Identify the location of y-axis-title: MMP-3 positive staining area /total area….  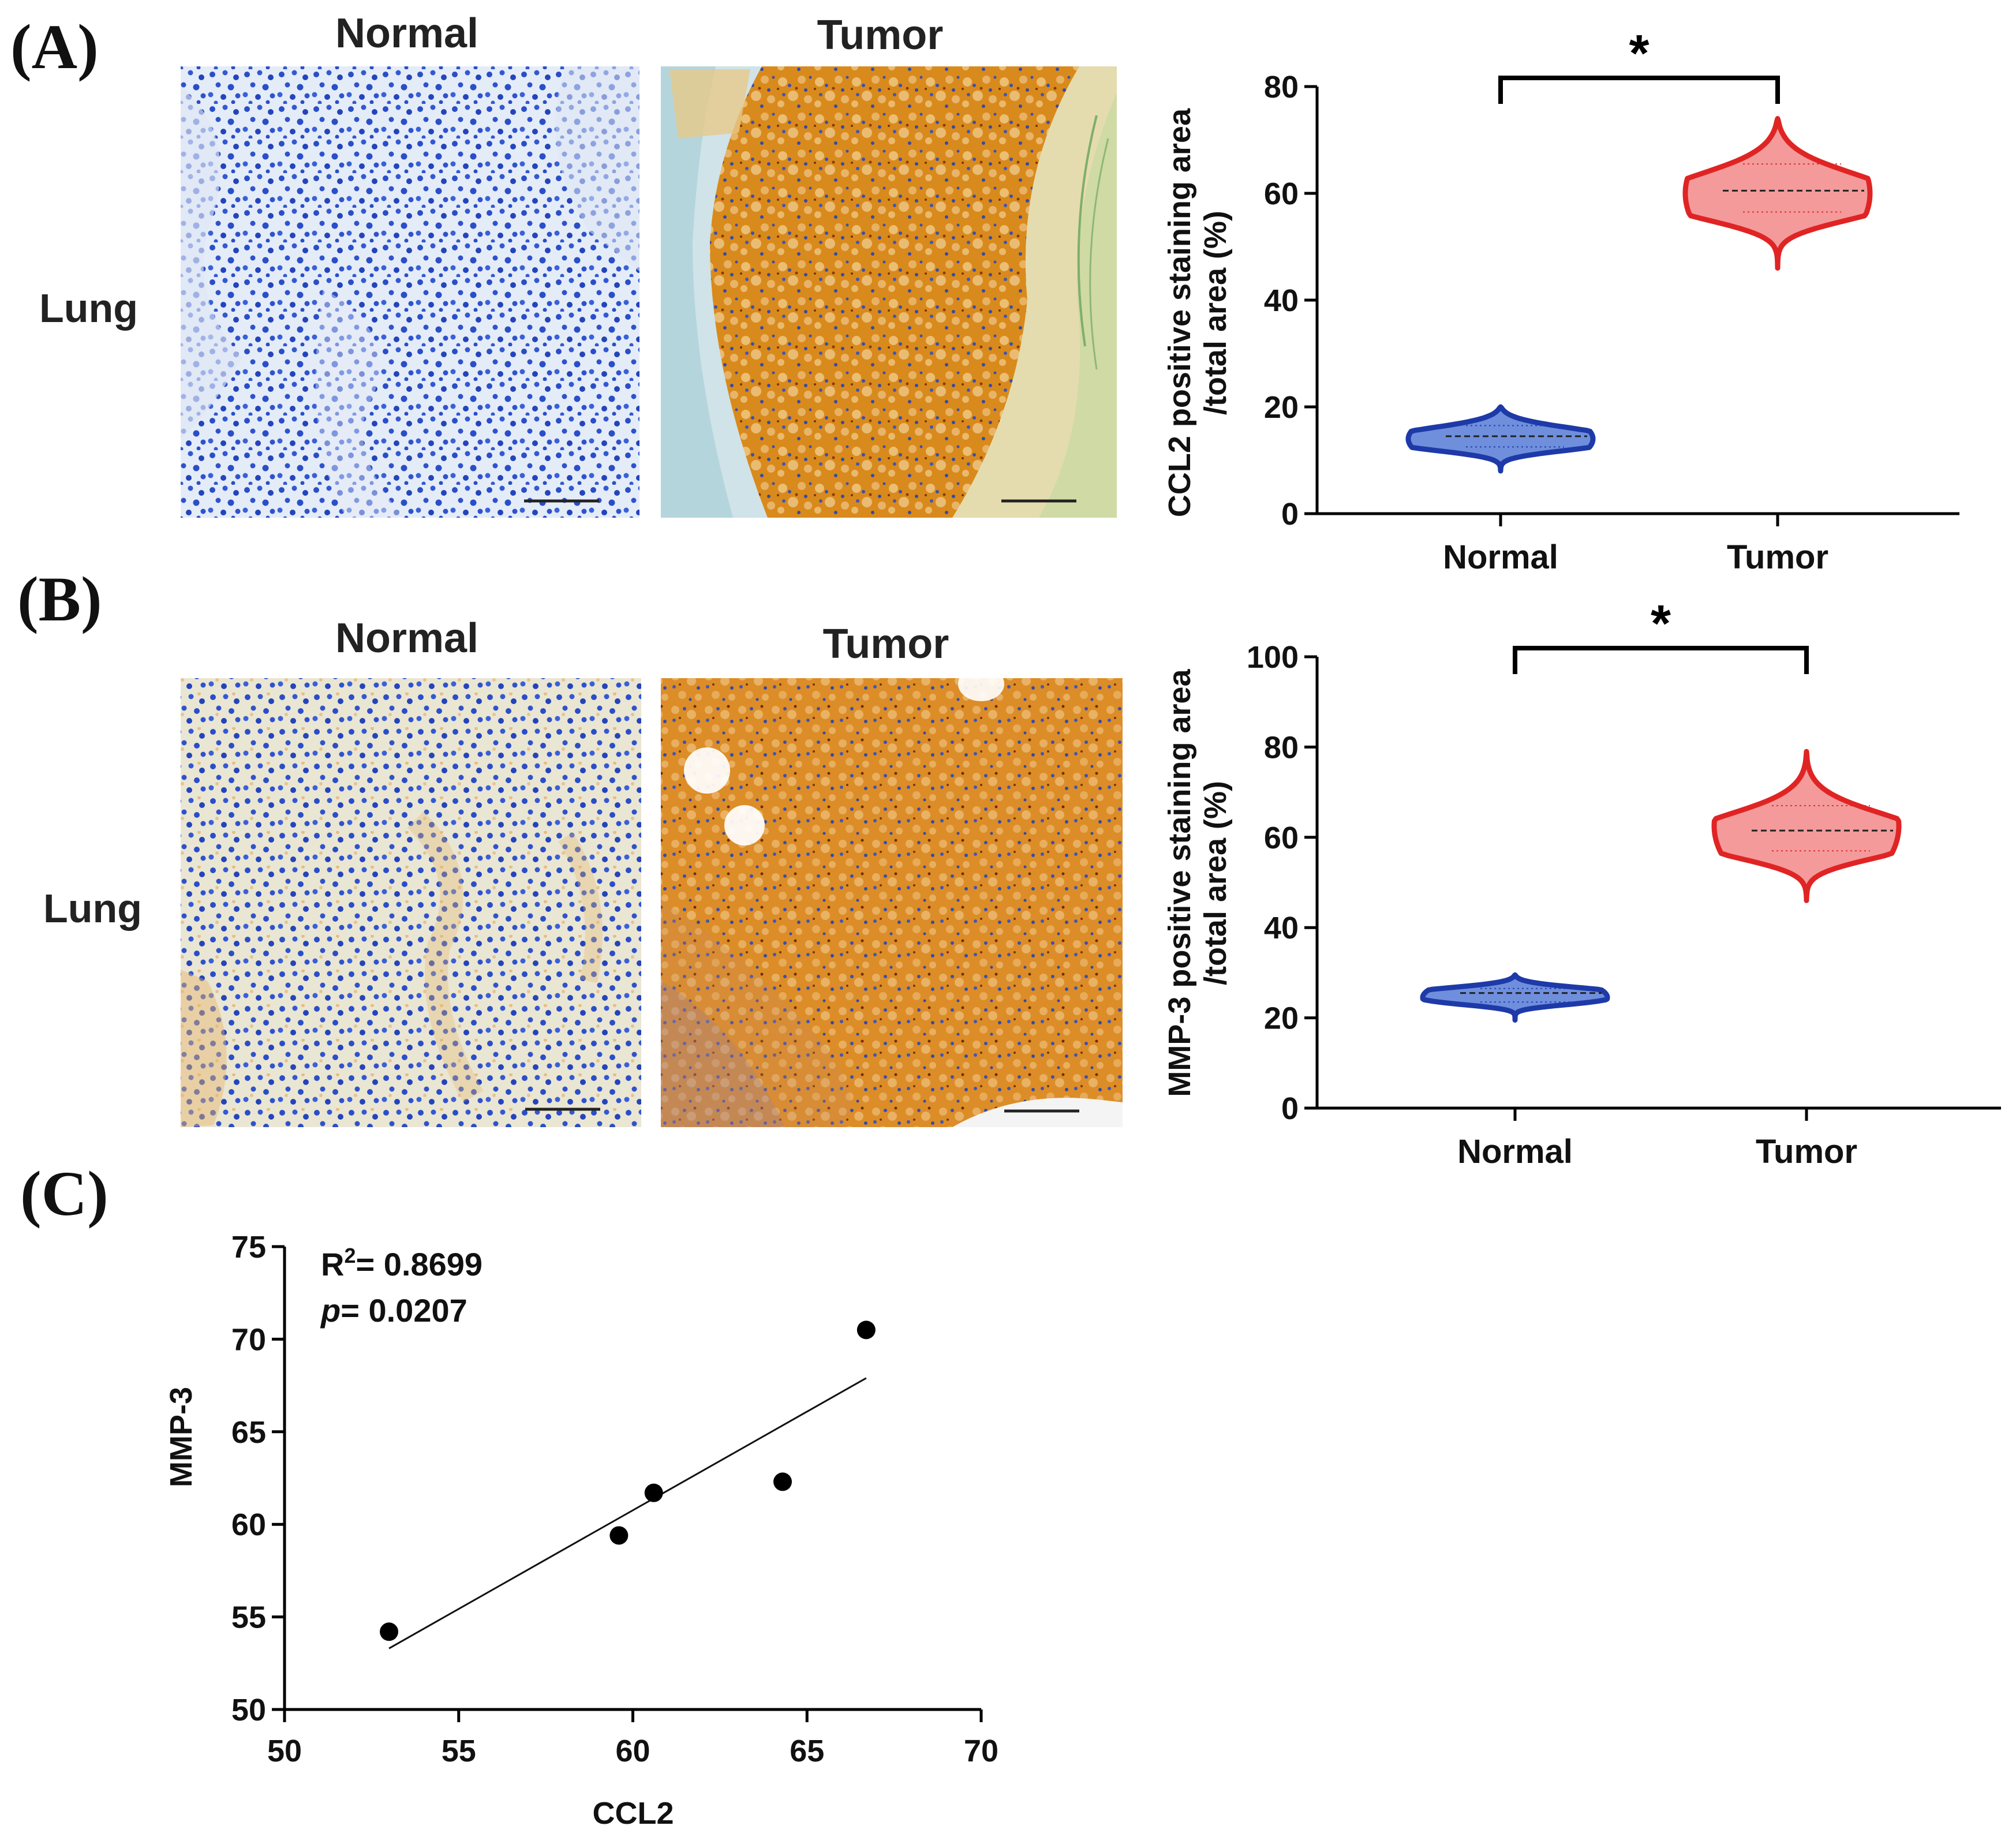
(1197, 882).